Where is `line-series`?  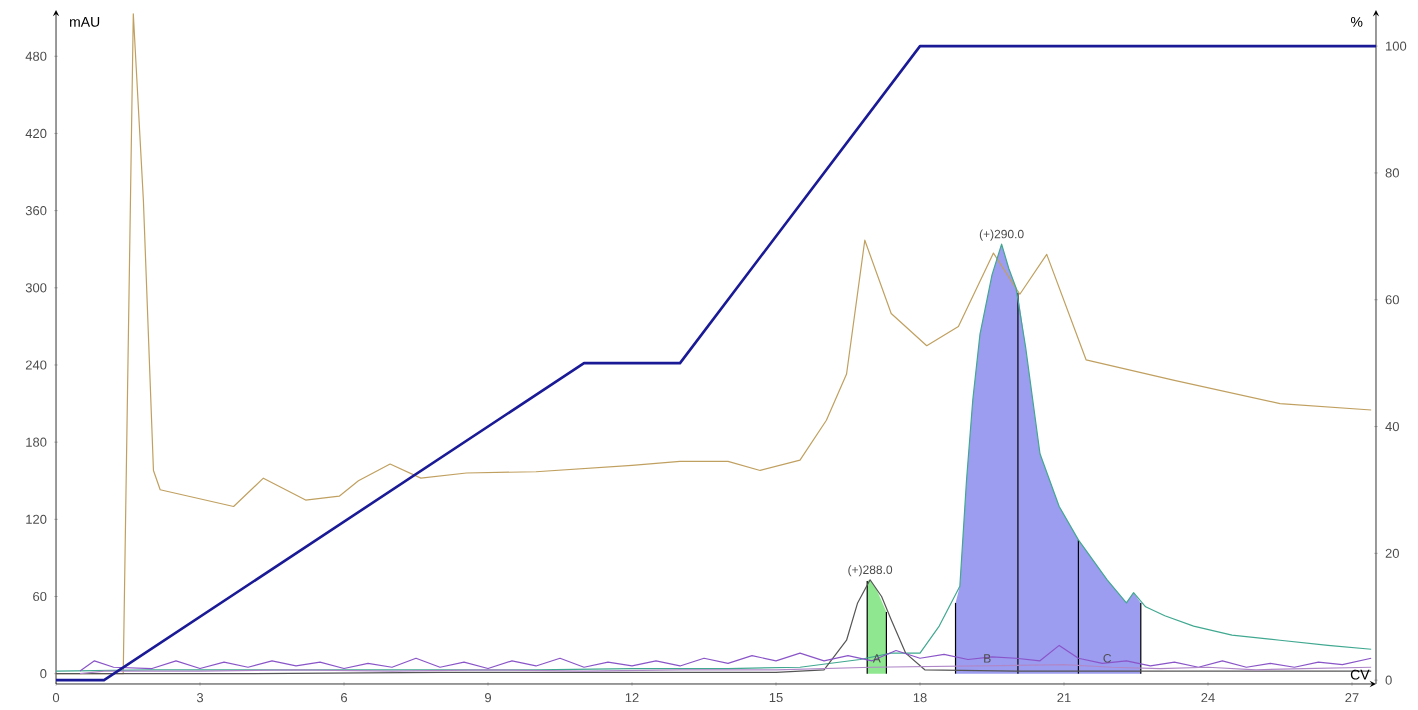 line-series is located at coordinates (725, 658).